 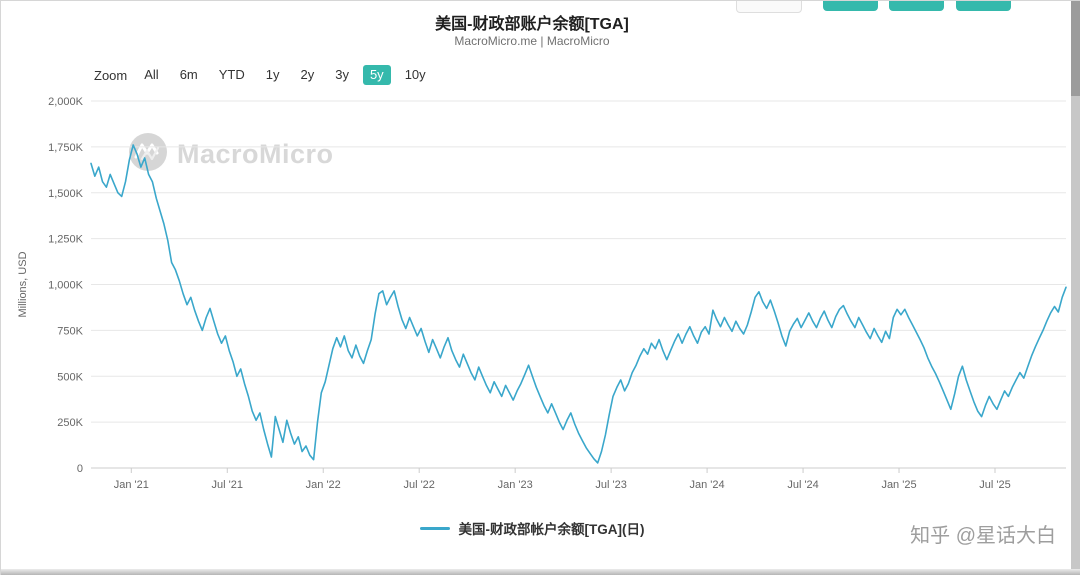 What do you see at coordinates (1075, 288) in the screenshot?
I see `scrollbar-track` at bounding box center [1075, 288].